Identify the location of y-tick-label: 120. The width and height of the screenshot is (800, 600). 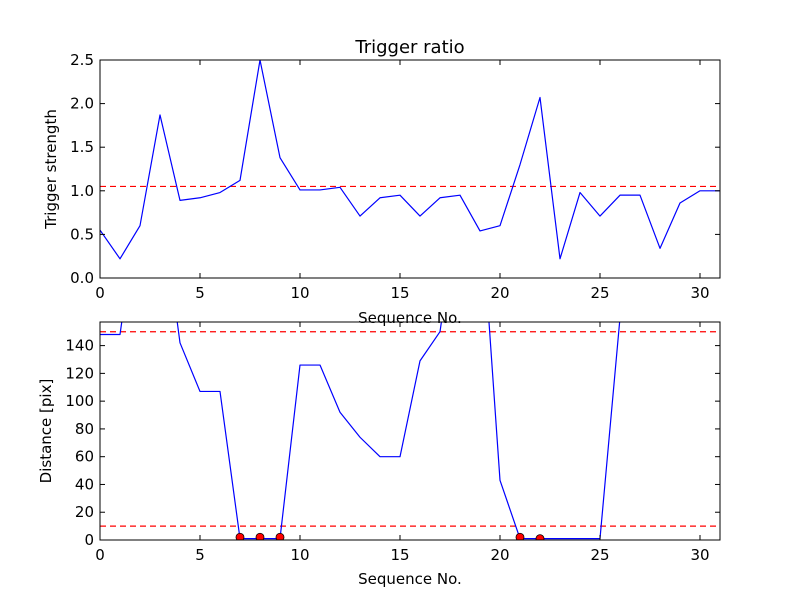
(79, 373).